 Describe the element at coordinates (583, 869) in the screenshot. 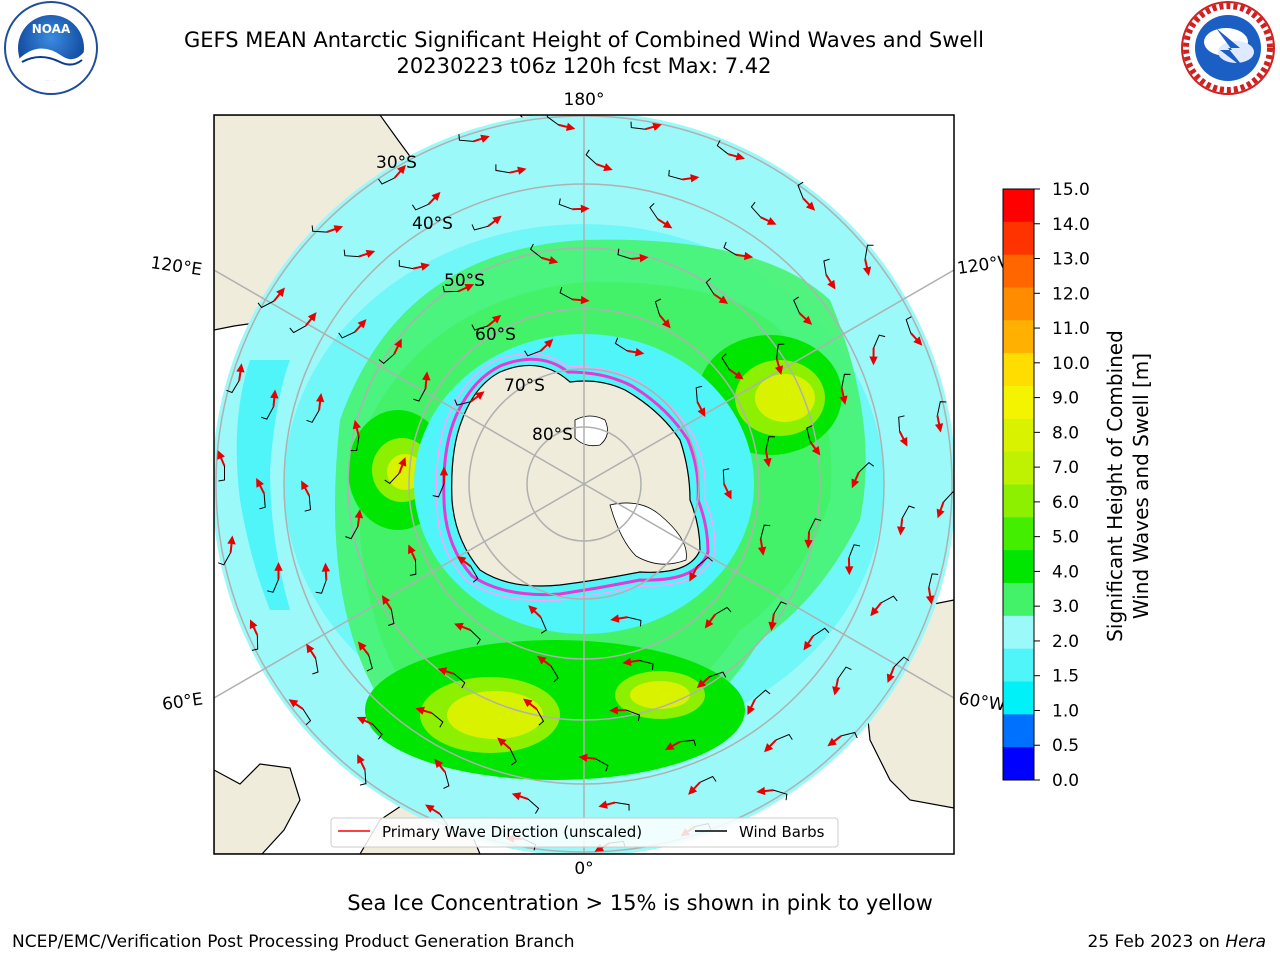

I see `lon-label-0: 0°` at that location.